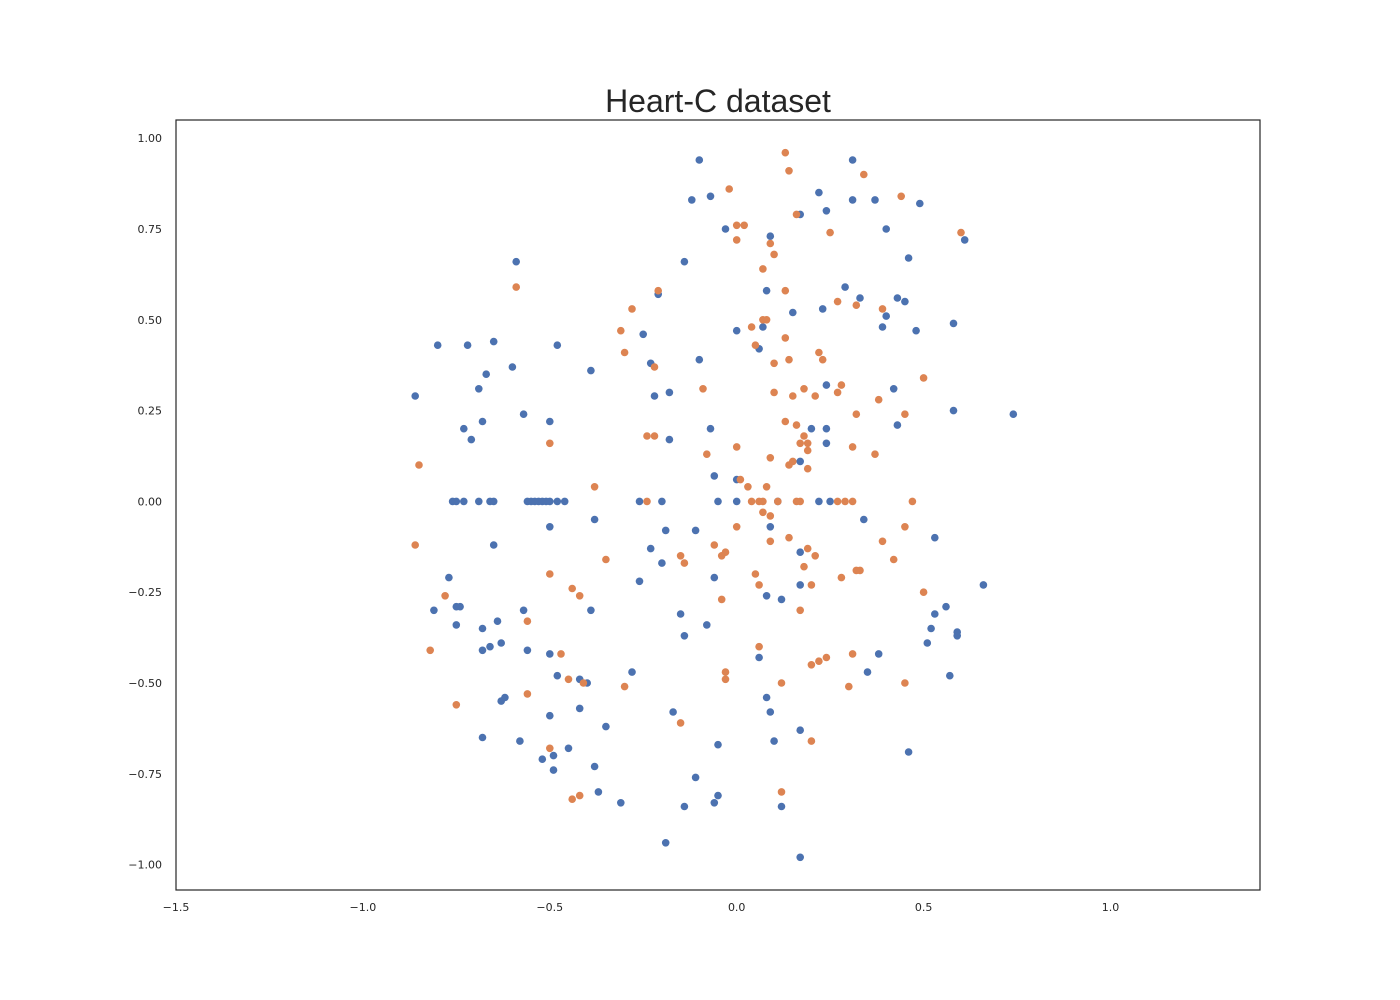 This screenshot has width=1400, height=1000. I want to click on x-tick-label: 0.0, so click(737, 907).